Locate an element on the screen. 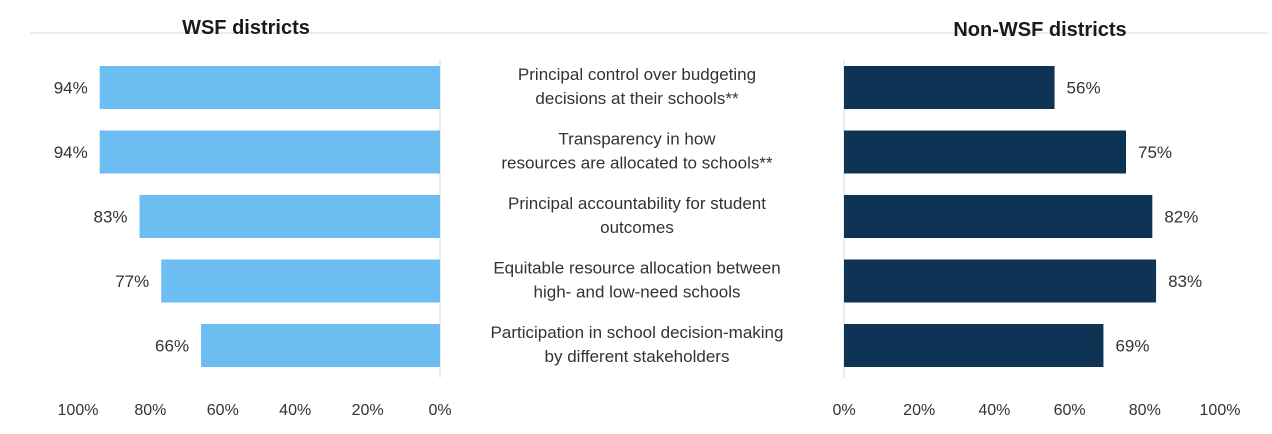 The height and width of the screenshot is (434, 1272). right-axis: 0% 20% 40% 60% 80% 100% is located at coordinates (1036, 410).